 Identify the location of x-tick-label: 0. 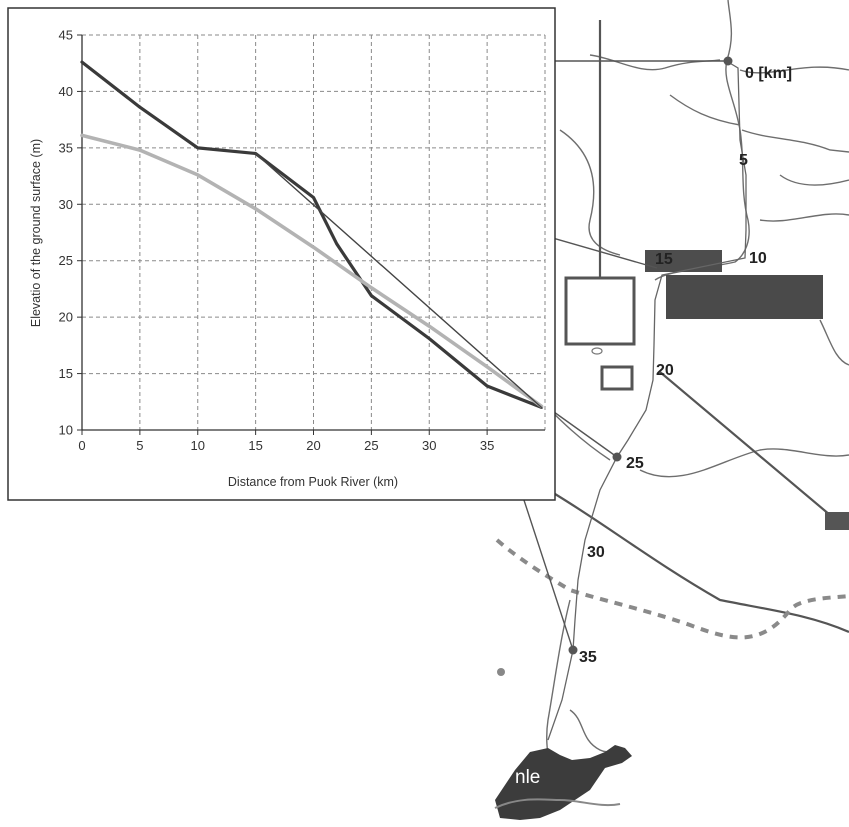
(81, 445).